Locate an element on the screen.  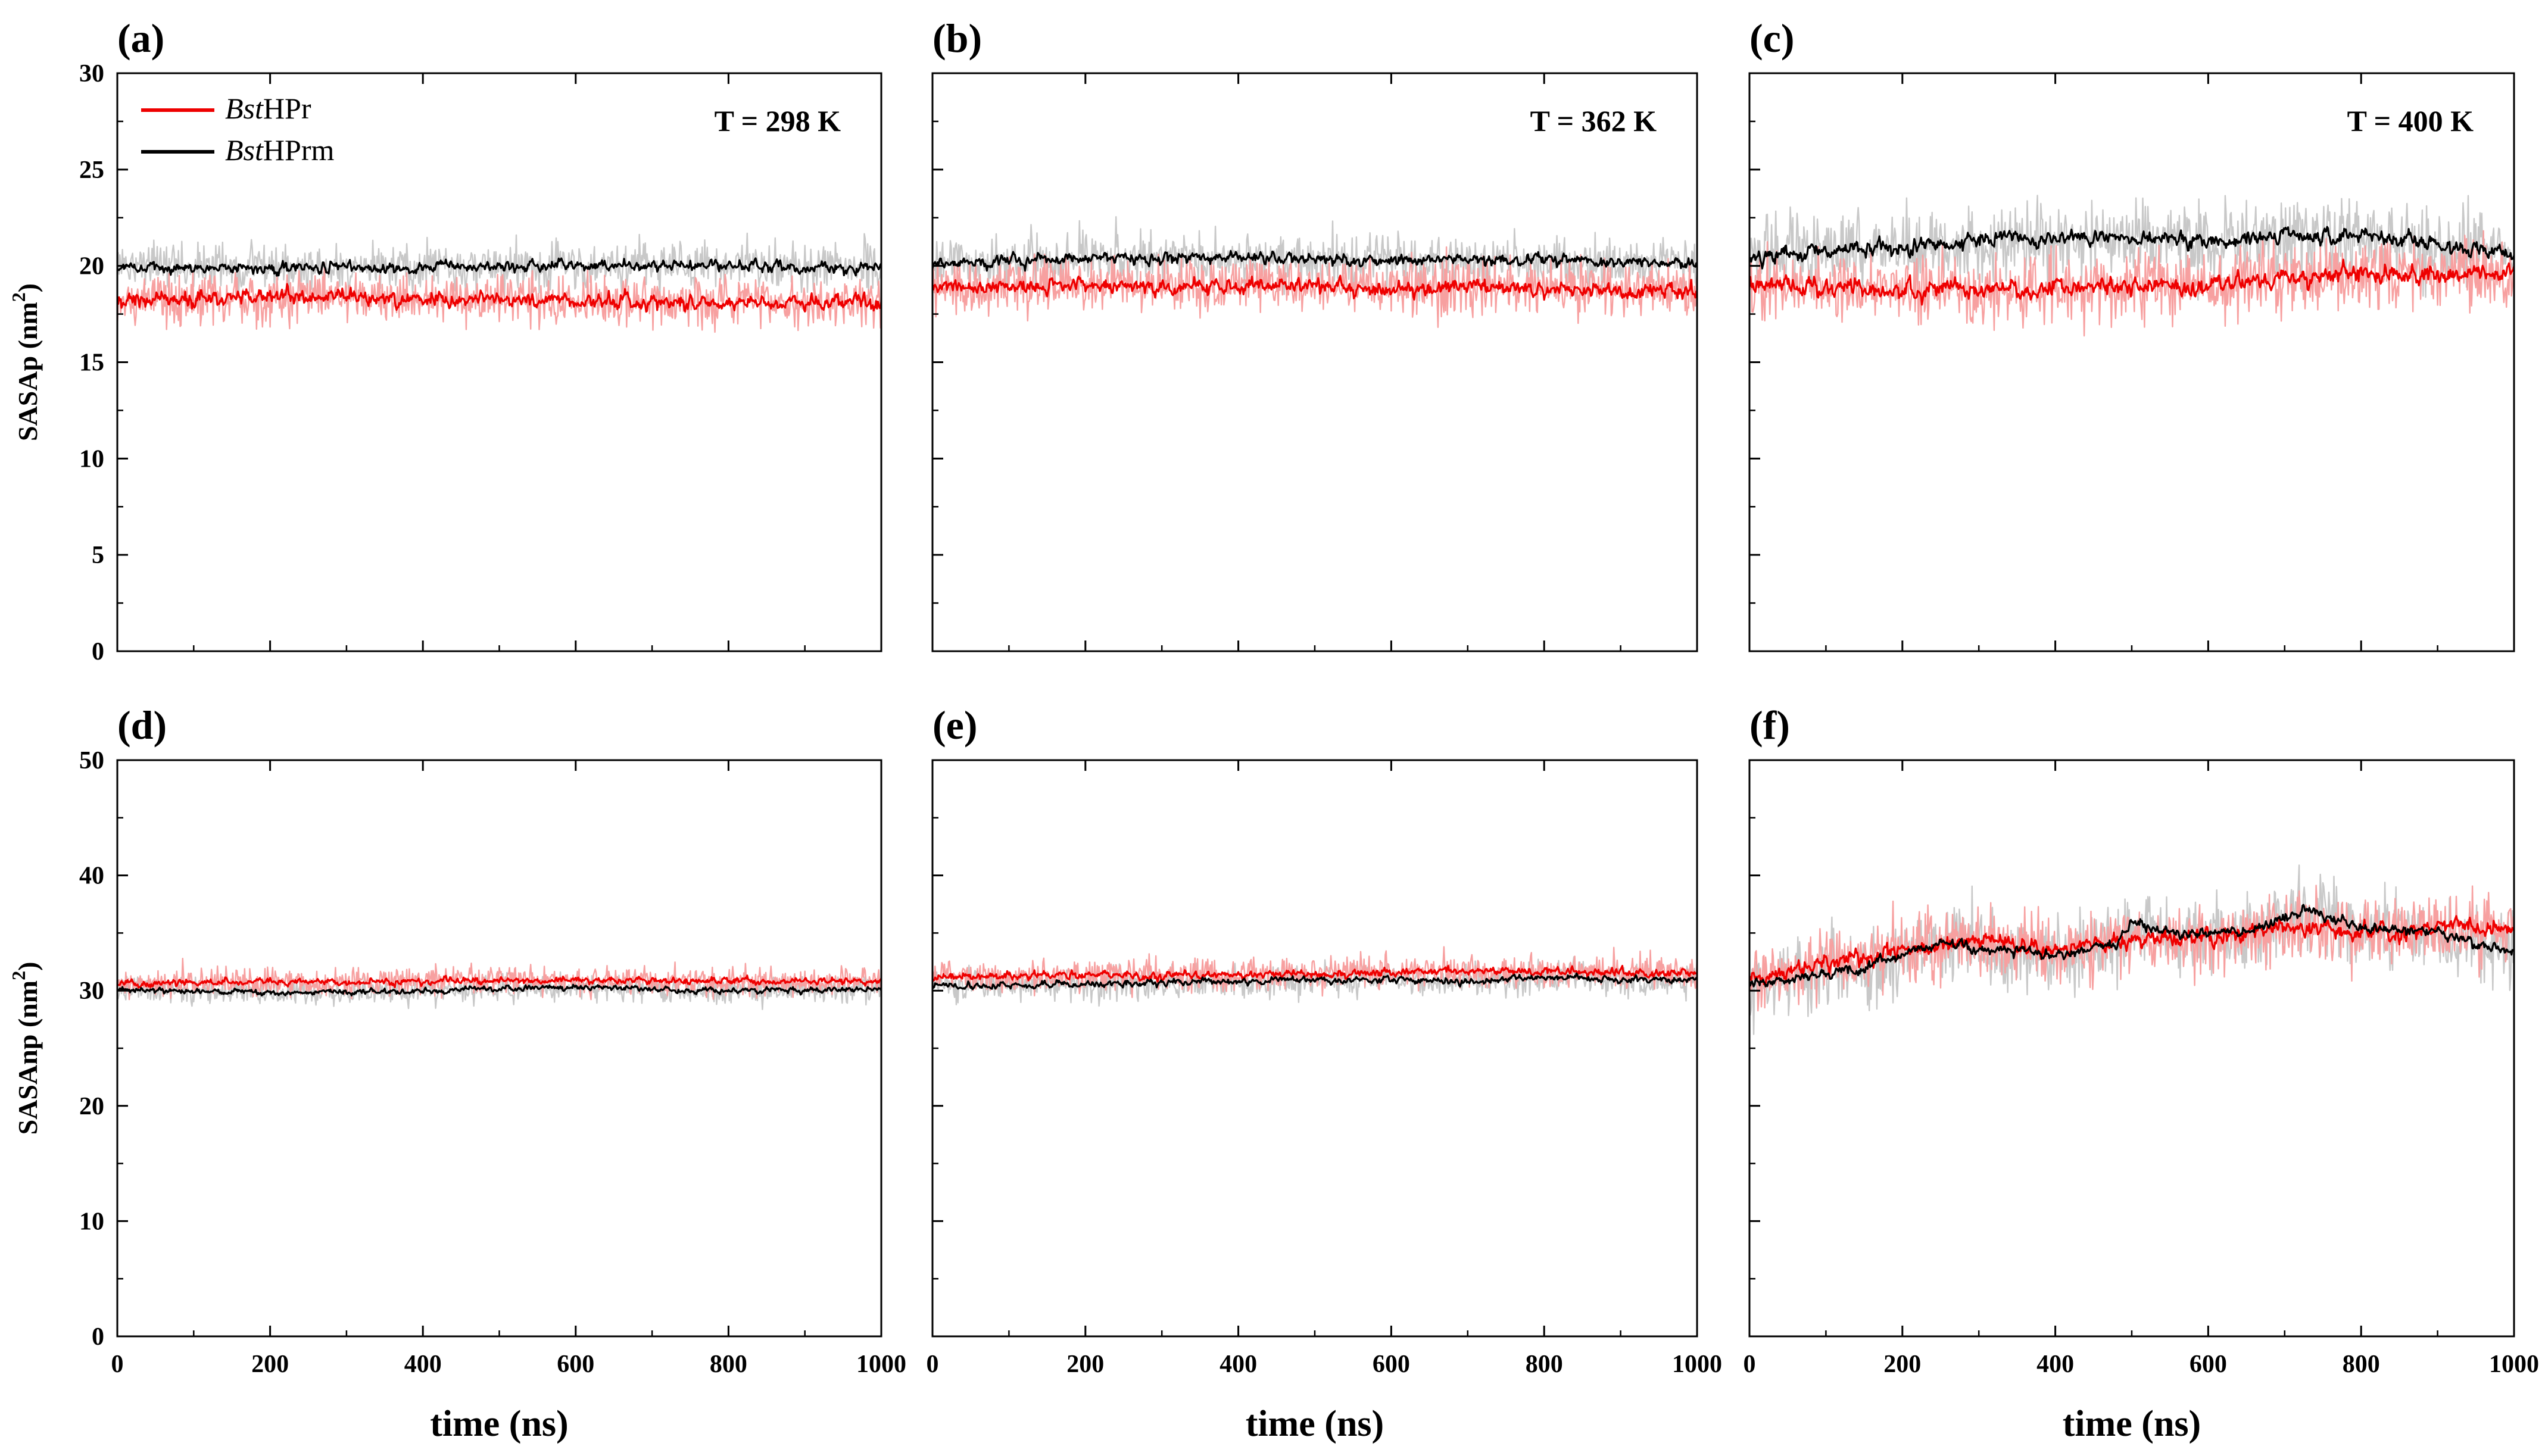
legend-label-BstHPrm: BstHPrm is located at coordinates (279, 150).